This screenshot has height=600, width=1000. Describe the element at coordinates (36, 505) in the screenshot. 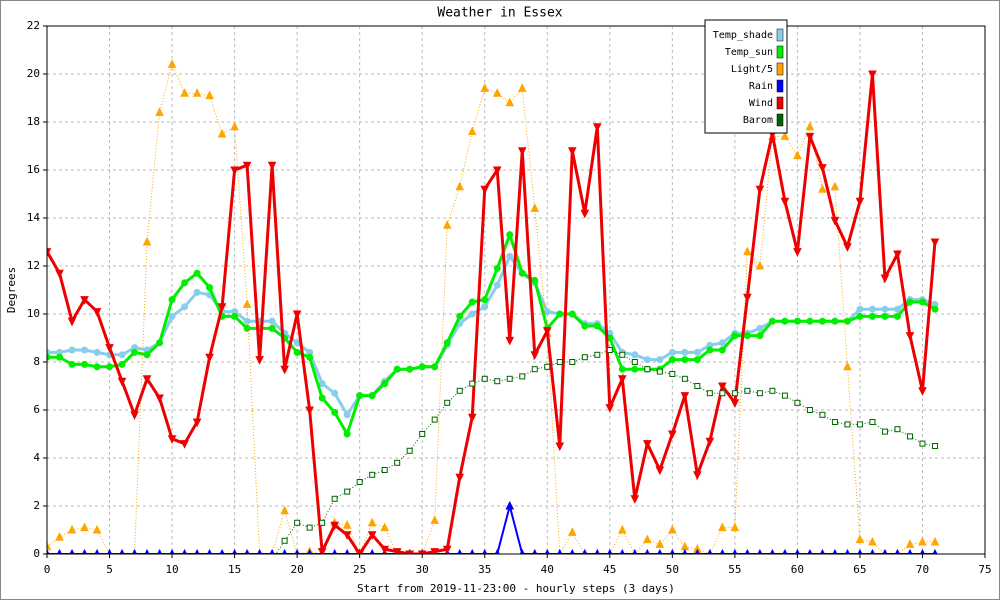

I see `y-tick-label: 2` at that location.